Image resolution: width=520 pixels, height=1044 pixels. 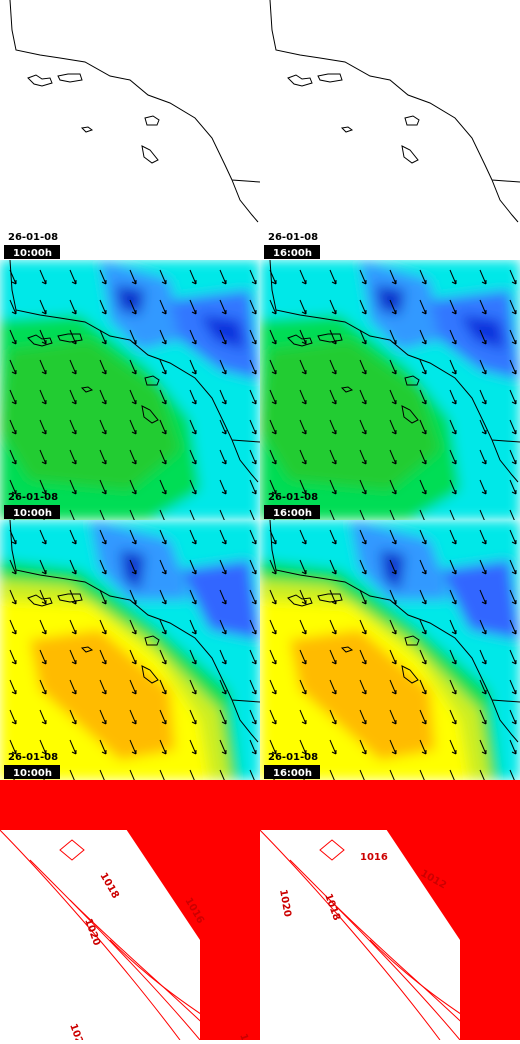 What do you see at coordinates (374, 857) in the screenshot?
I see `contour-label: 1016` at bounding box center [374, 857].